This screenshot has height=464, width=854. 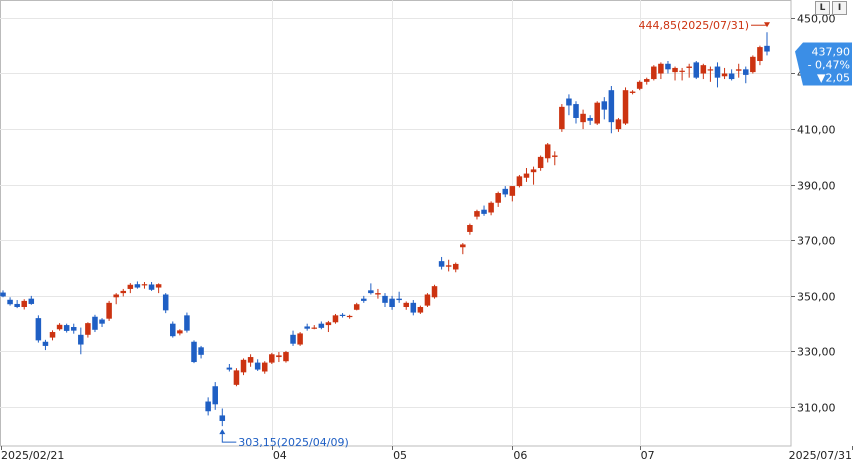 What do you see at coordinates (816, 352) in the screenshot?
I see `y-tick-label: 330,00` at bounding box center [816, 352].